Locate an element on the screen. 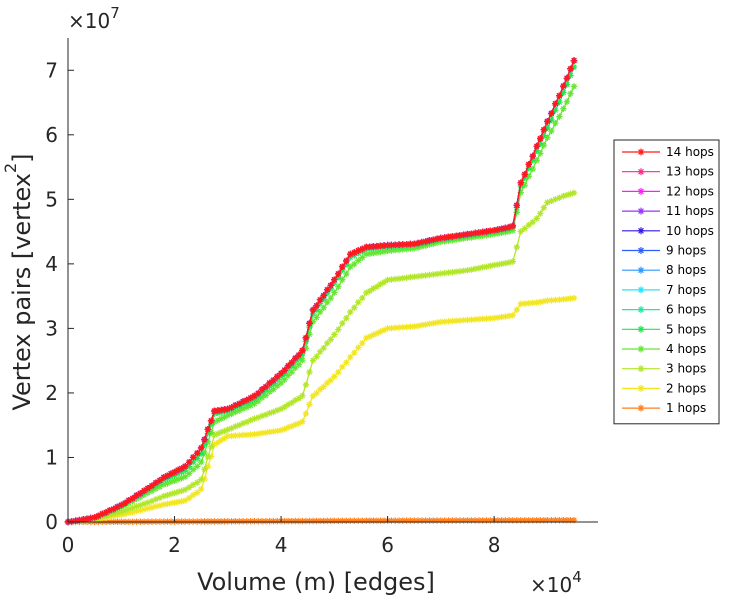  legend-entry: 10 hops is located at coordinates (668, 231).